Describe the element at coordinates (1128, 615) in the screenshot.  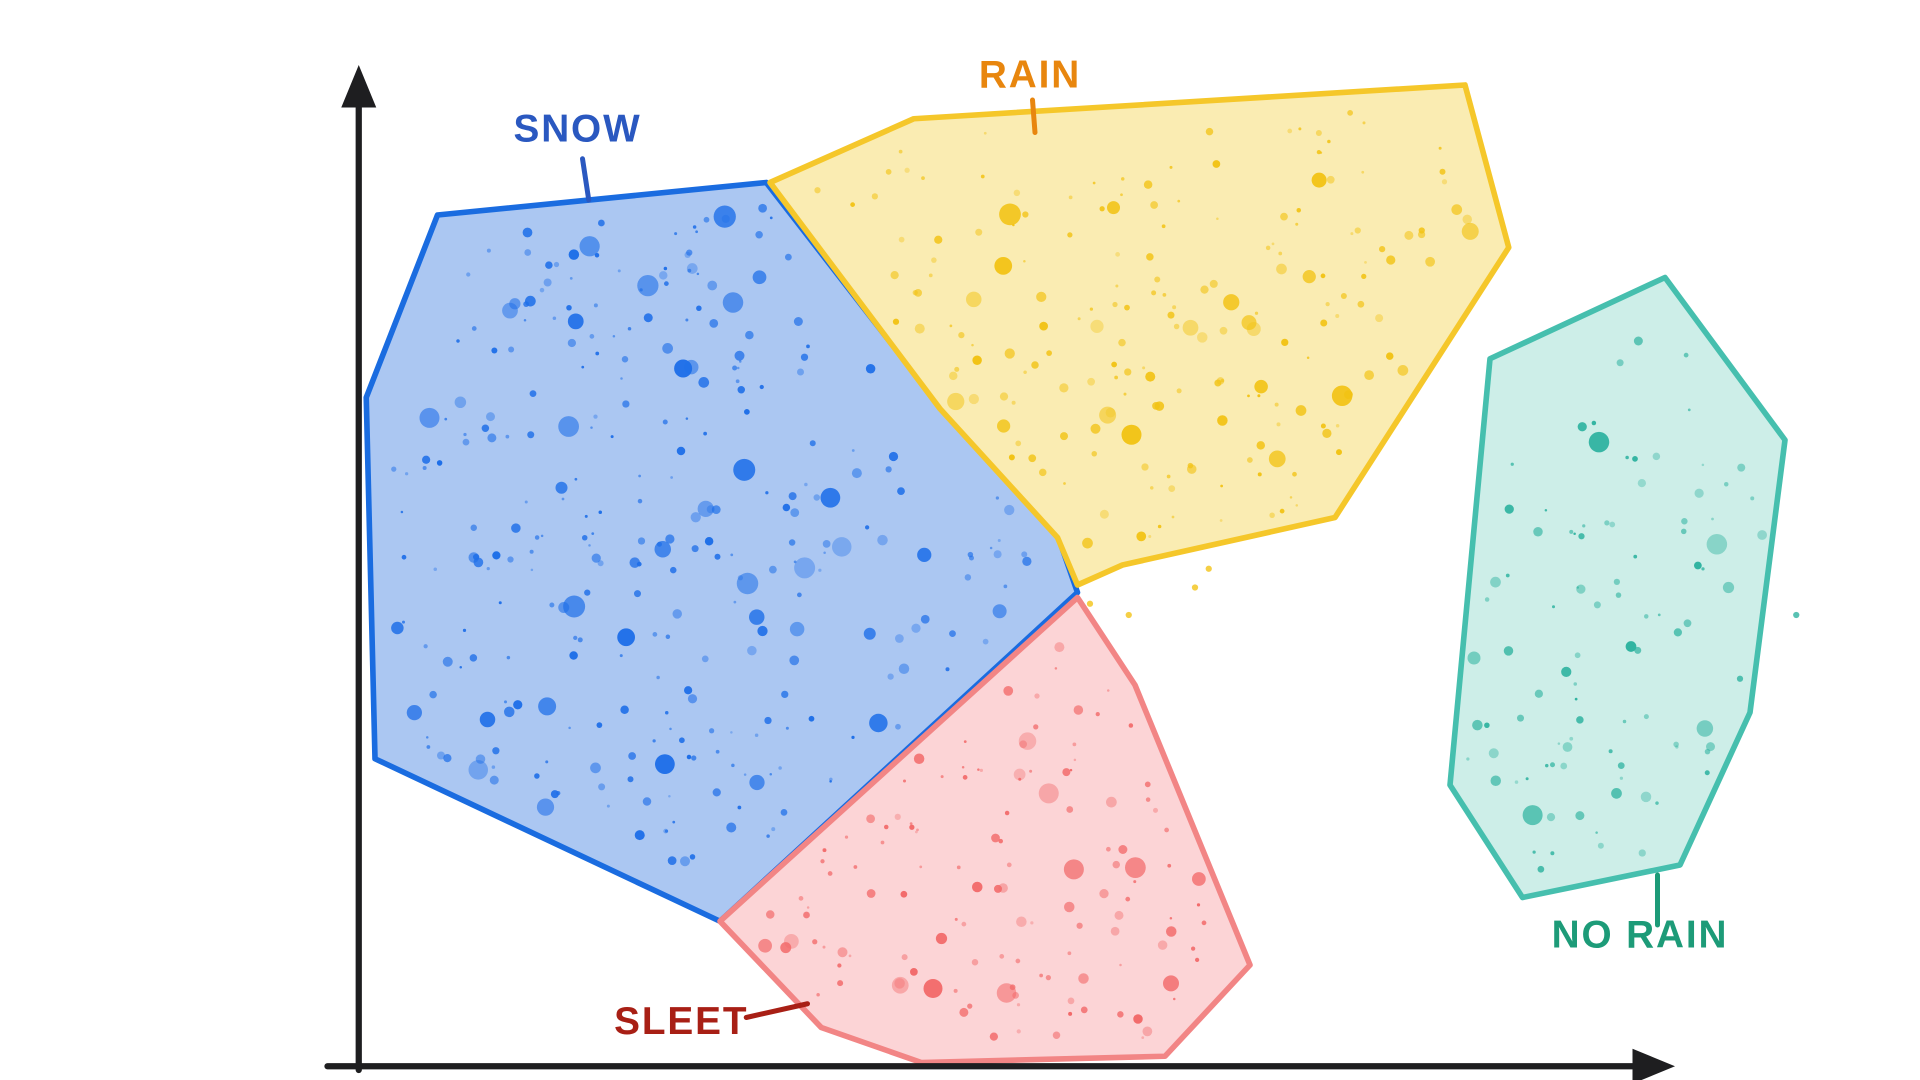
I see `outlier-point` at that location.